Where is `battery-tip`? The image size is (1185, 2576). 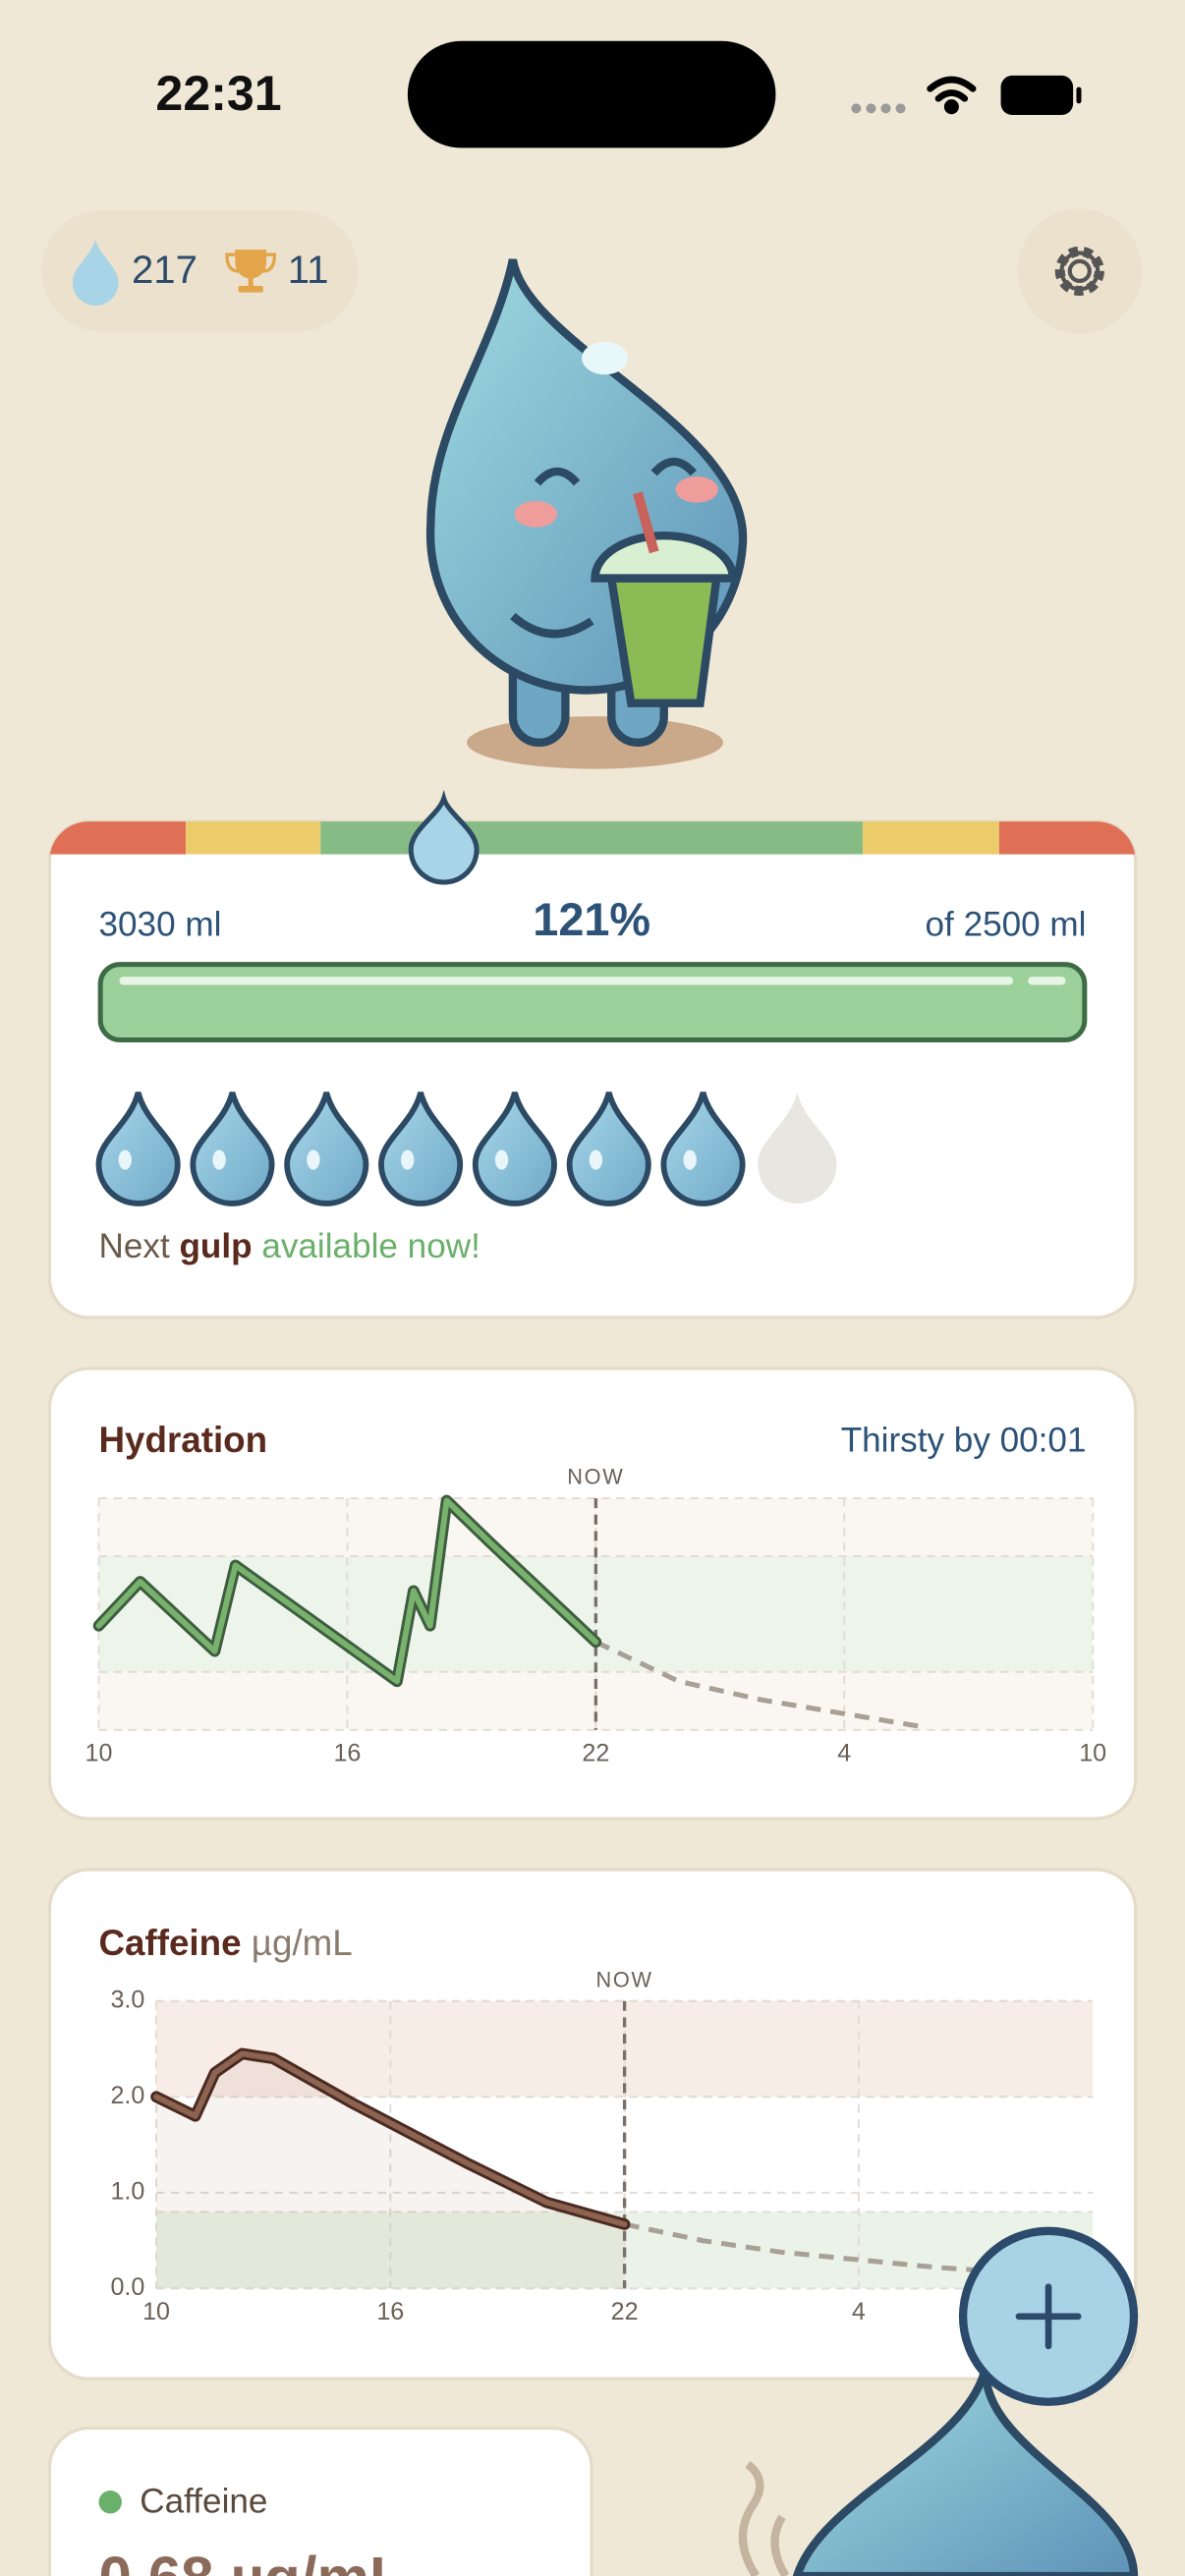
battery-tip is located at coordinates (1079, 95).